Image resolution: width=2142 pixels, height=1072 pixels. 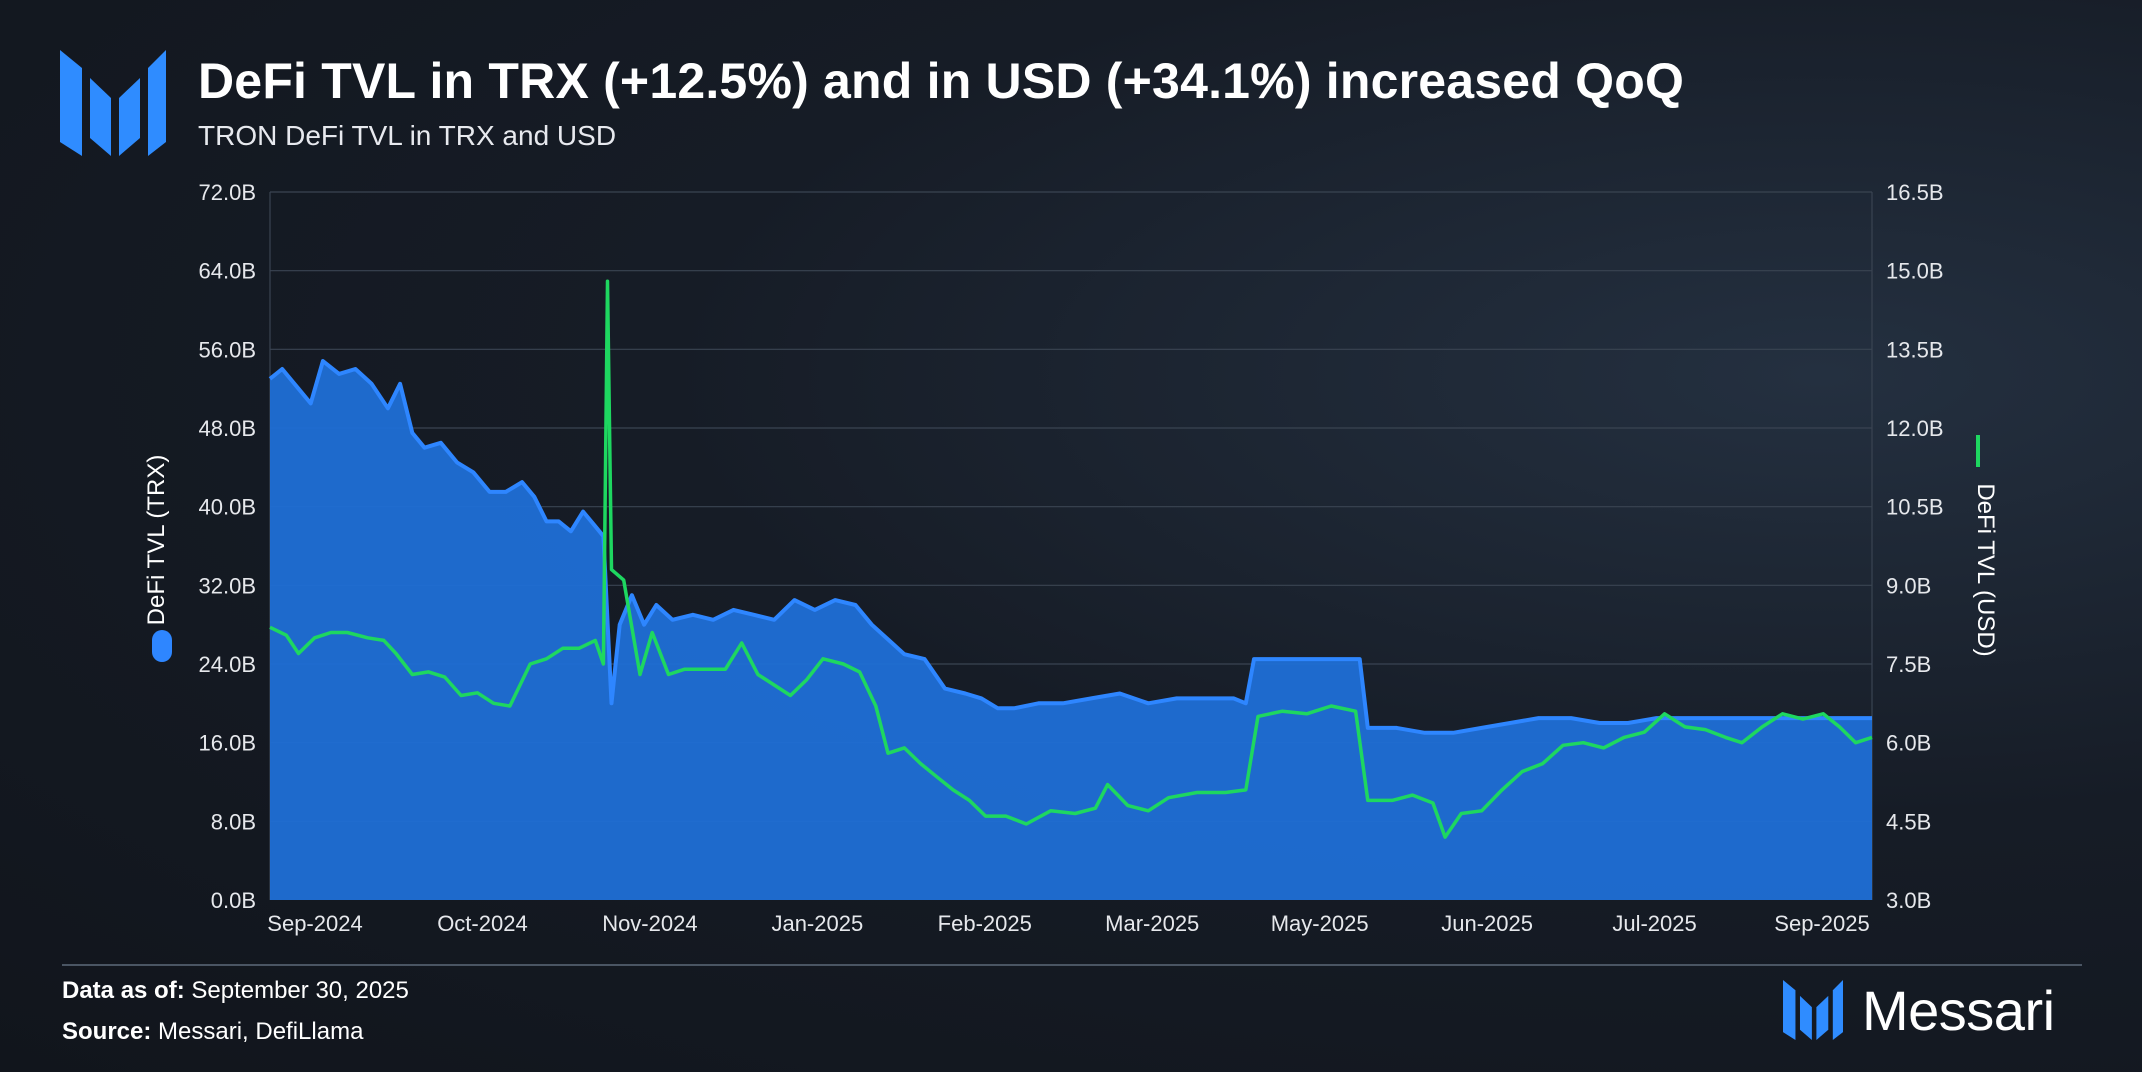 I want to click on legend-swatch-usd, so click(x=1978, y=451).